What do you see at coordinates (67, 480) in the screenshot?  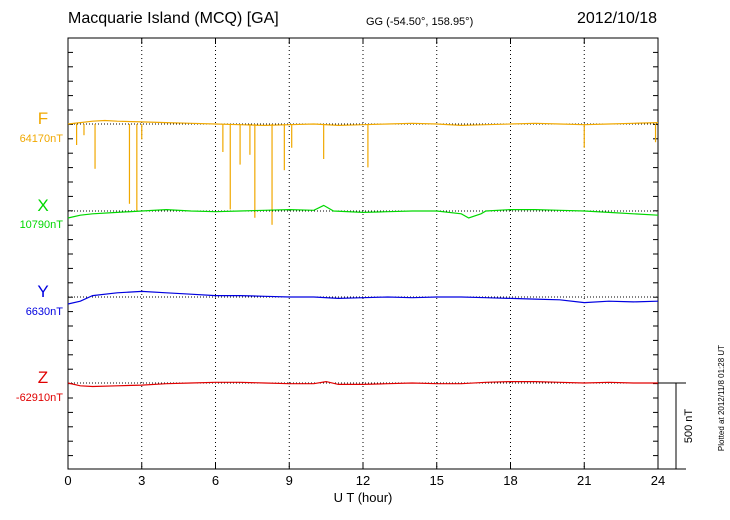 I see `x-tick-label: 0` at bounding box center [67, 480].